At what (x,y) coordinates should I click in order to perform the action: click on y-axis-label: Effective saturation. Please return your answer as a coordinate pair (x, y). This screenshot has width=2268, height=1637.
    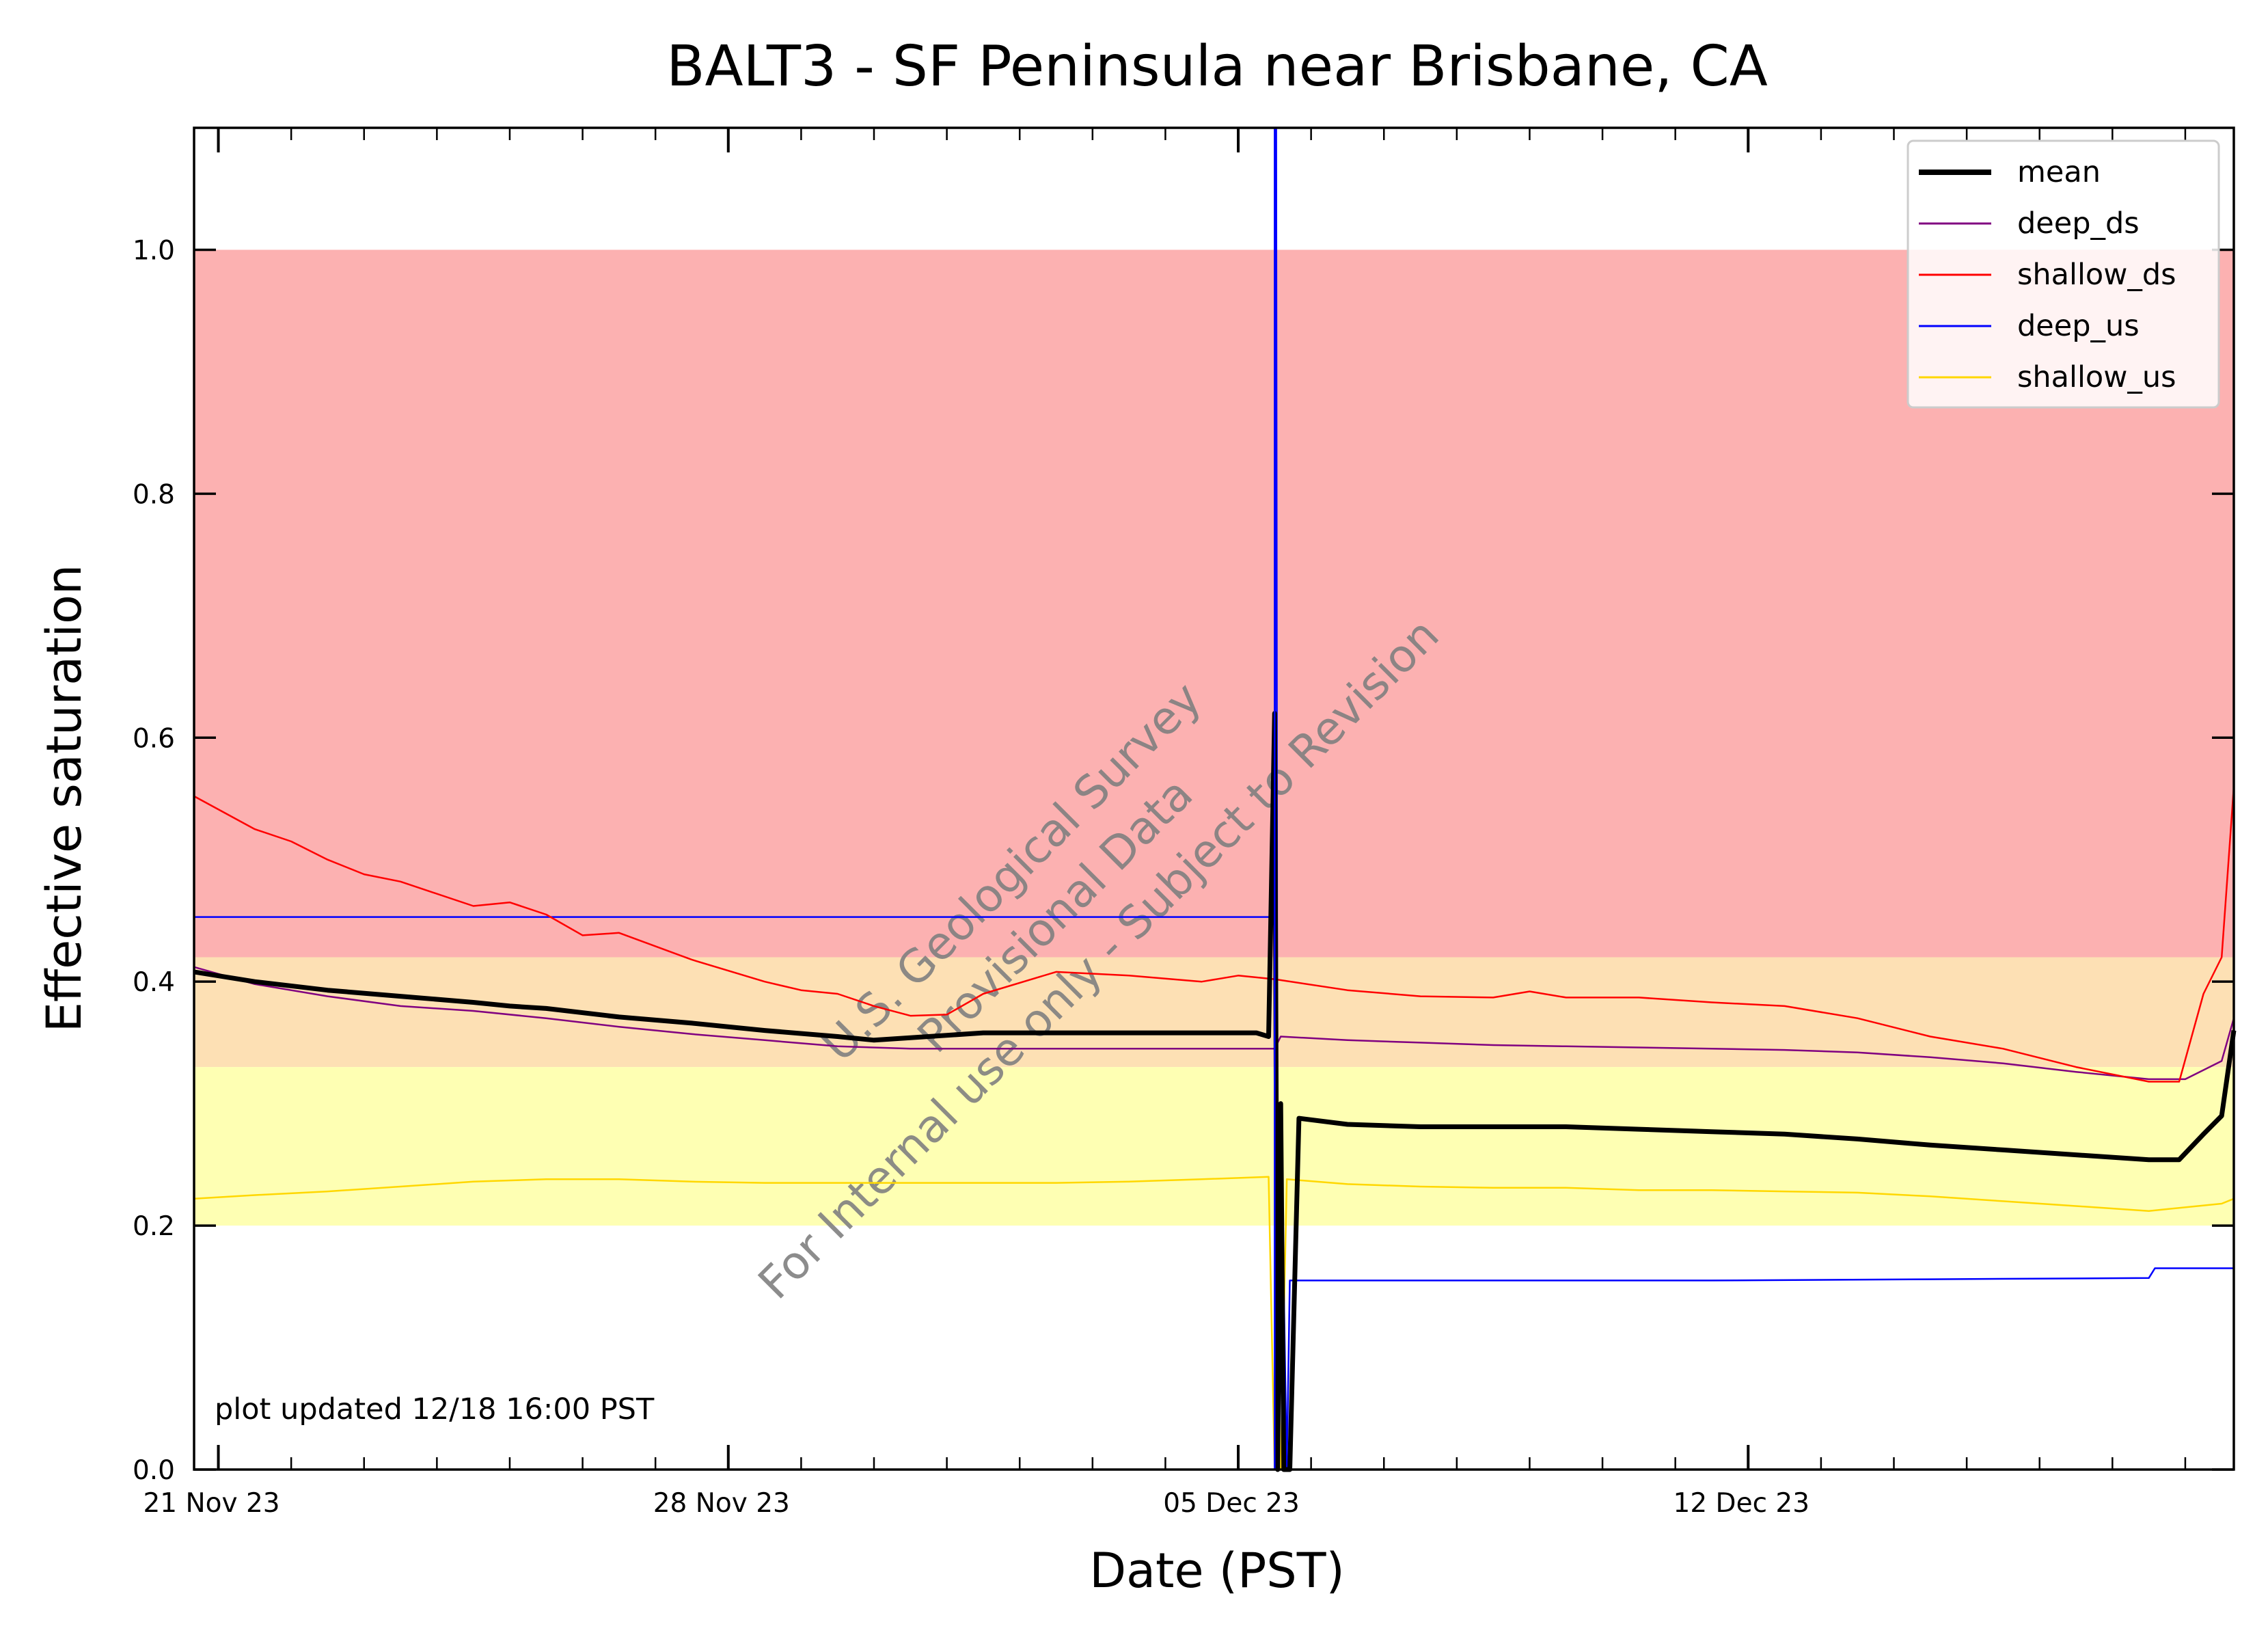
    Looking at the image, I should click on (64, 799).